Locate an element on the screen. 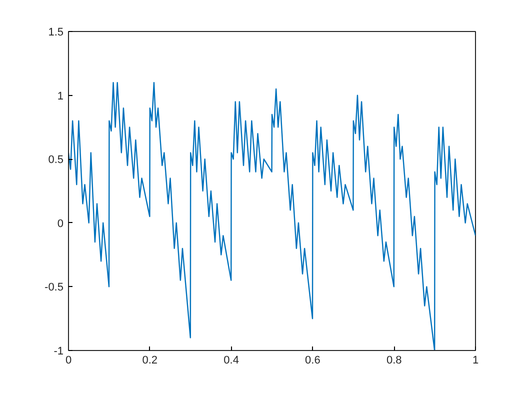 The height and width of the screenshot is (394, 525). x-tick-label: 0 is located at coordinates (68, 360).